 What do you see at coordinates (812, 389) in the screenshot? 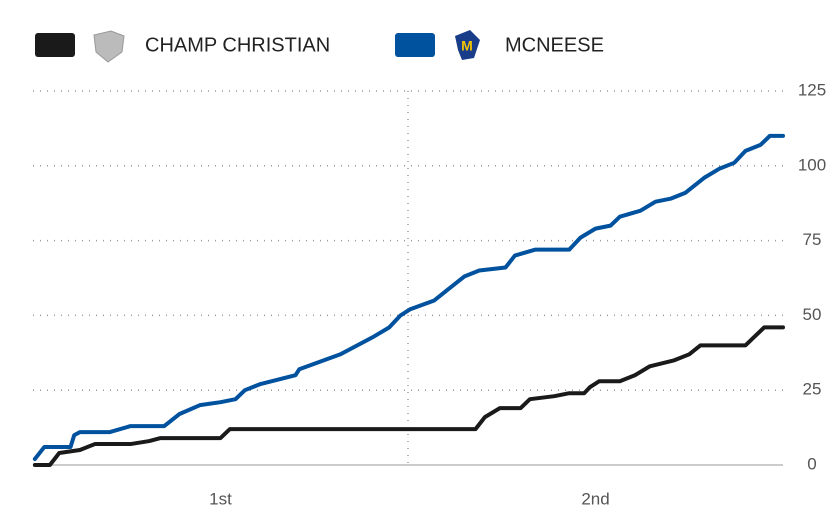
I see `y-tick-label: 25` at bounding box center [812, 389].